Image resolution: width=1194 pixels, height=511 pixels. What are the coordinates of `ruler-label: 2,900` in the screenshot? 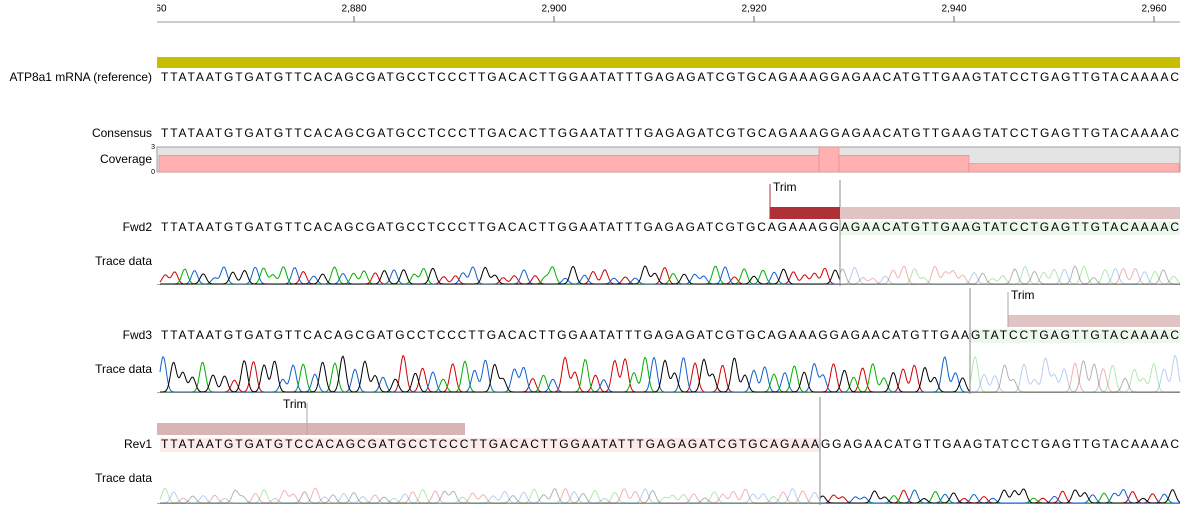 It's located at (553, 9).